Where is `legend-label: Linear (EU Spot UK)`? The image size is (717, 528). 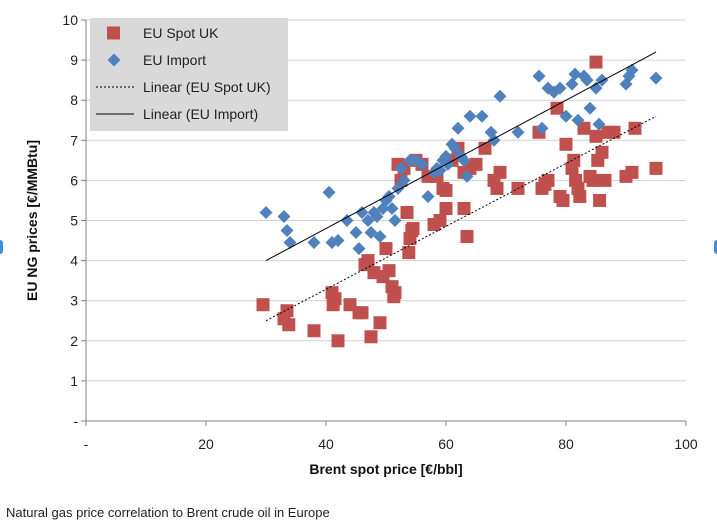
legend-label: Linear (EU Spot UK) is located at coordinates (207, 87).